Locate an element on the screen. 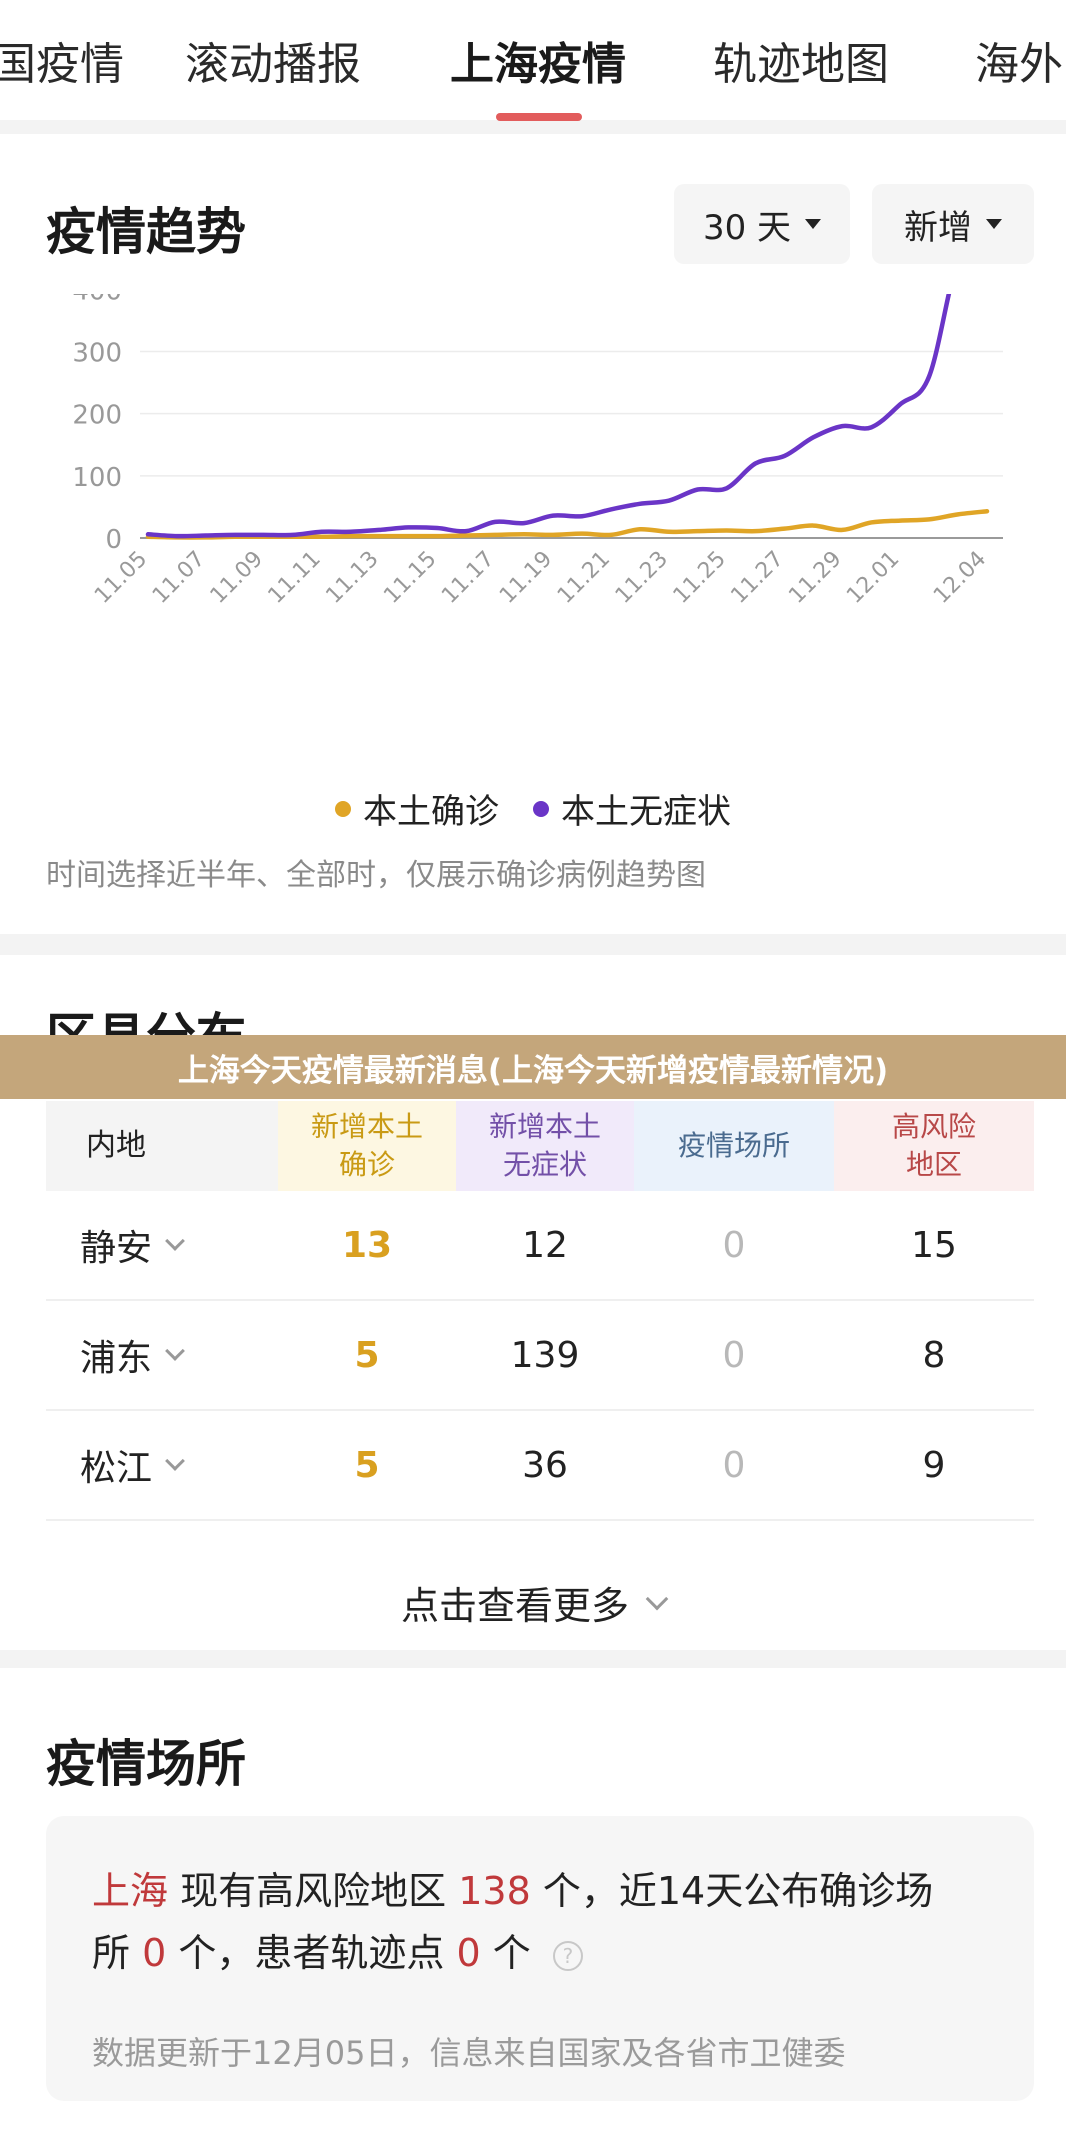 The width and height of the screenshot is (1066, 2134). x-tick-label: 11.17 is located at coordinates (468, 578).